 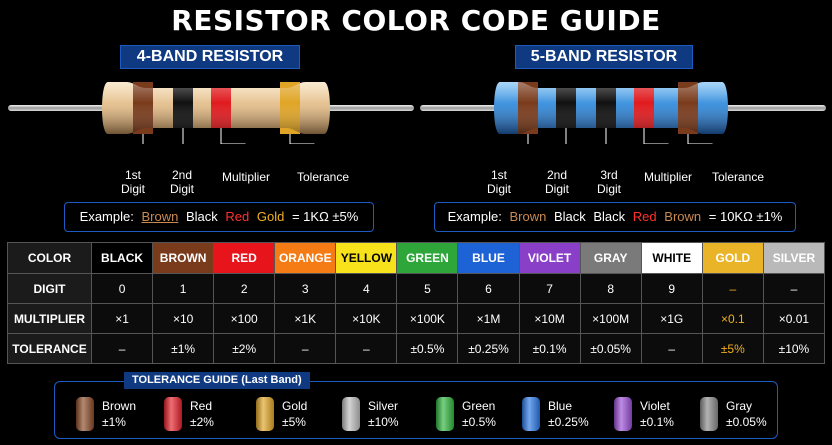 I want to click on table-cell: 4, so click(x=366, y=288).